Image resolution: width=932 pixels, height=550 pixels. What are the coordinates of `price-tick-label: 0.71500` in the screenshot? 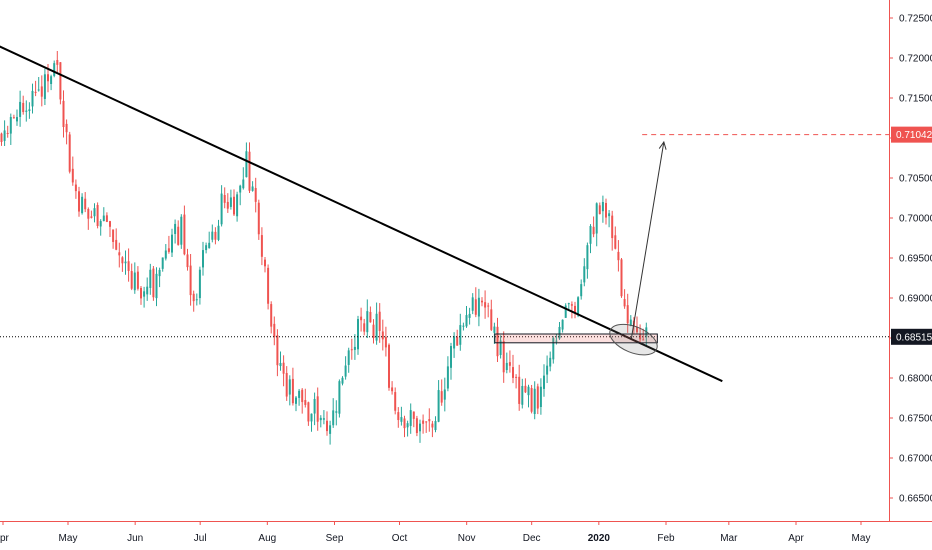 It's located at (915, 99).